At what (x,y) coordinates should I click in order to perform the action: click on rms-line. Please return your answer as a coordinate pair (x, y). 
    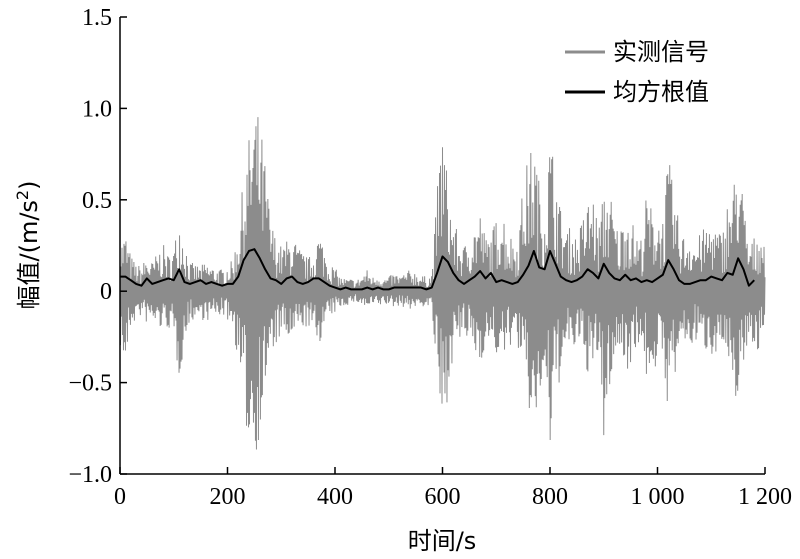
    Looking at the image, I should click on (437, 269).